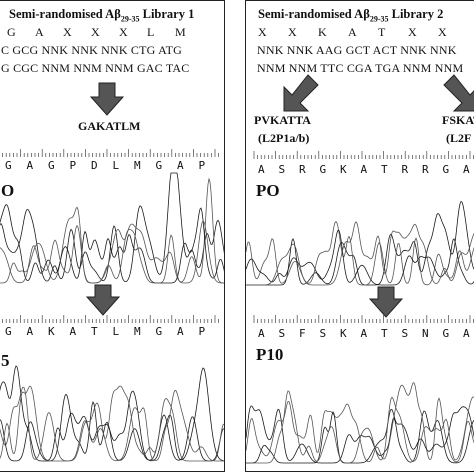 This screenshot has width=474, height=474. I want to click on aa-call-label: F, so click(302, 333).